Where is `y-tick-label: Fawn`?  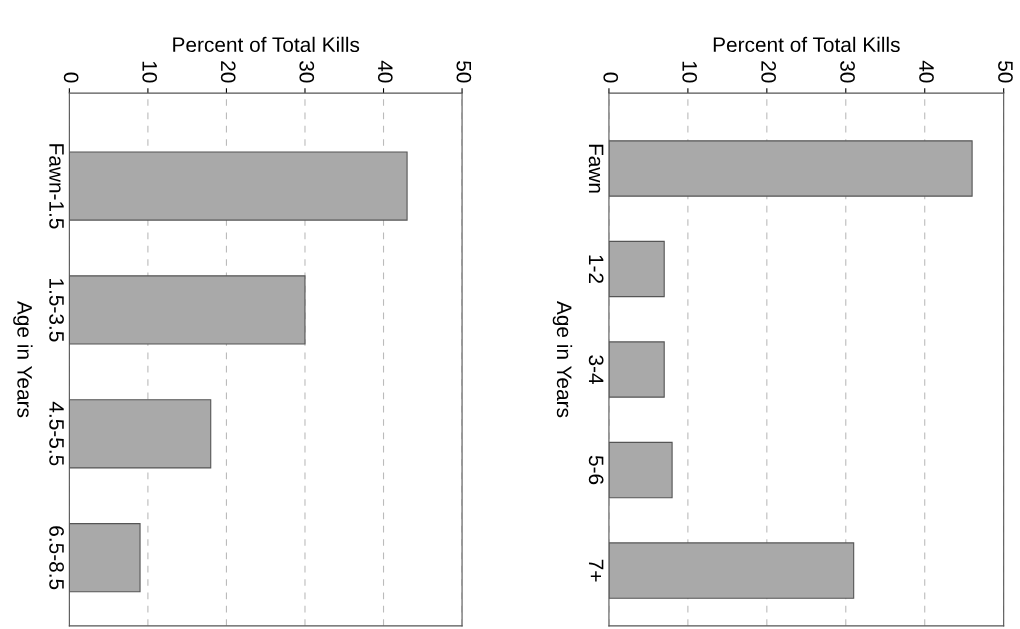
y-tick-label: Fawn is located at coordinates (596, 168).